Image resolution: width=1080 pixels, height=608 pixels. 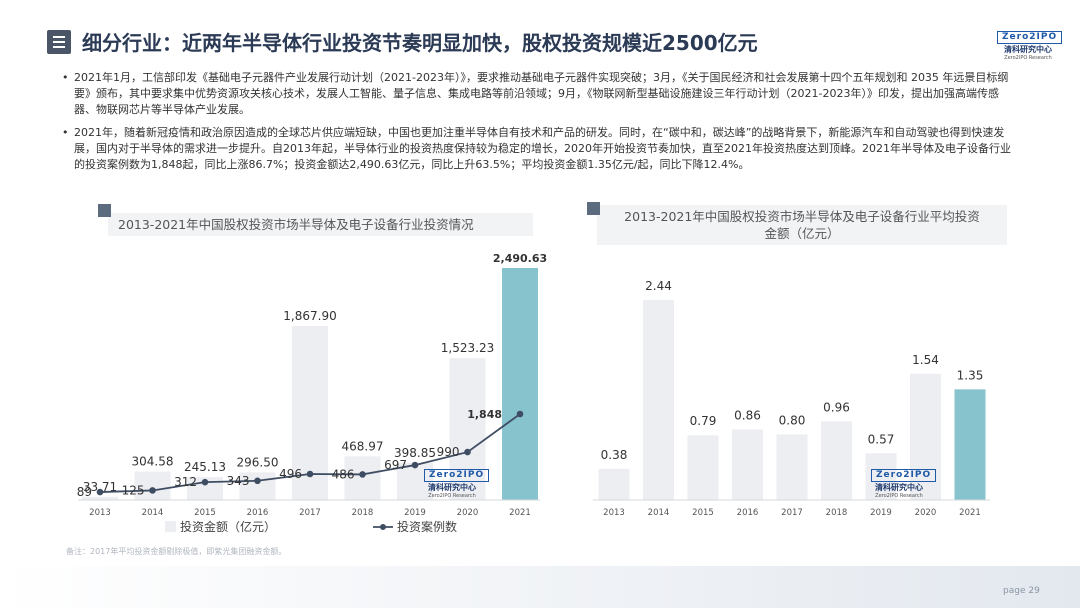 What do you see at coordinates (228, 526) in the screenshot?
I see `legend-label-bar: 投资金额（亿元）` at bounding box center [228, 526].